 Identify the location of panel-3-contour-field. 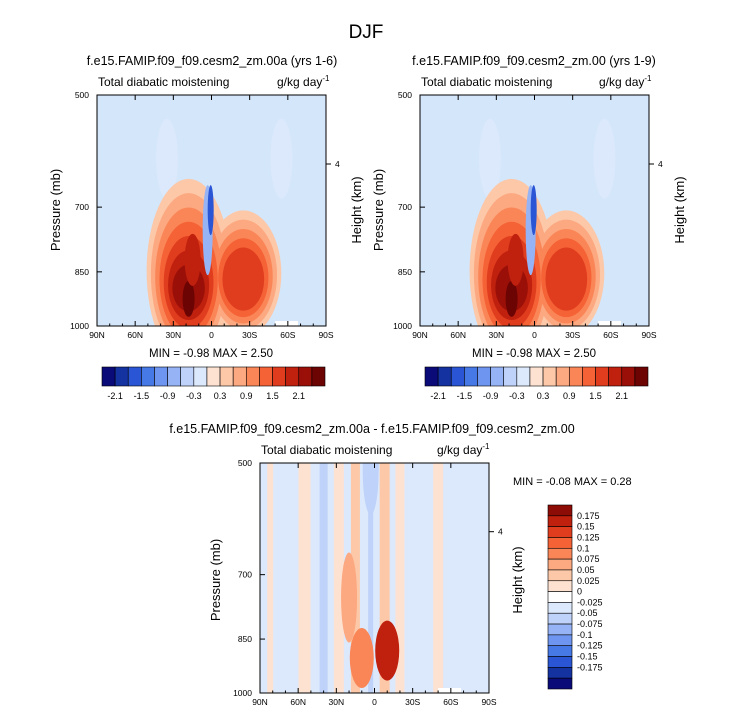
(374, 578).